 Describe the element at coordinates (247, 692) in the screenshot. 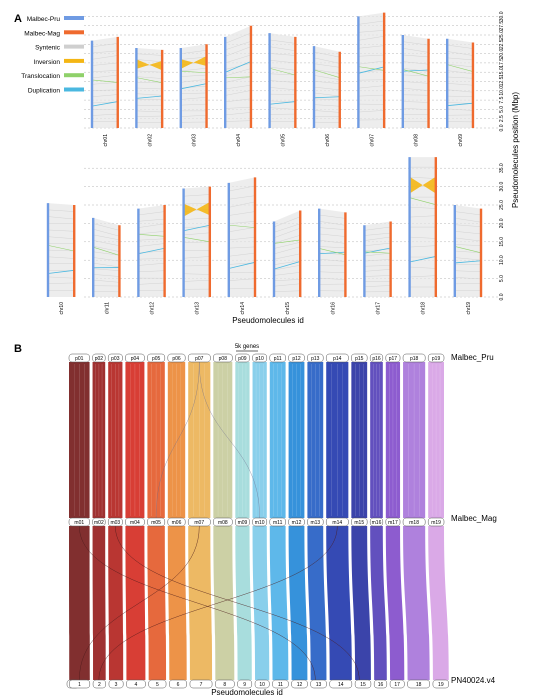

I see `x-axis-label-b: Pseudomolecules id` at that location.